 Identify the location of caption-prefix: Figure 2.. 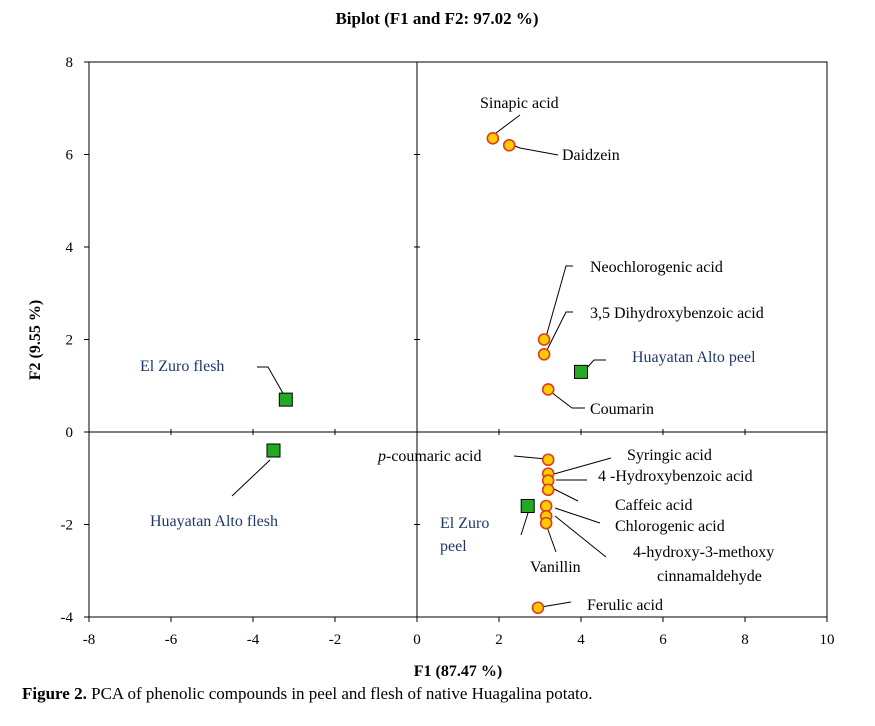
(54, 693).